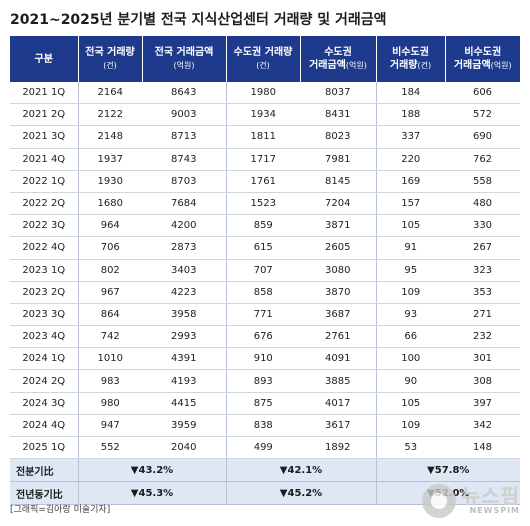  I want to click on cell-national-amount: 2040, so click(184, 448).